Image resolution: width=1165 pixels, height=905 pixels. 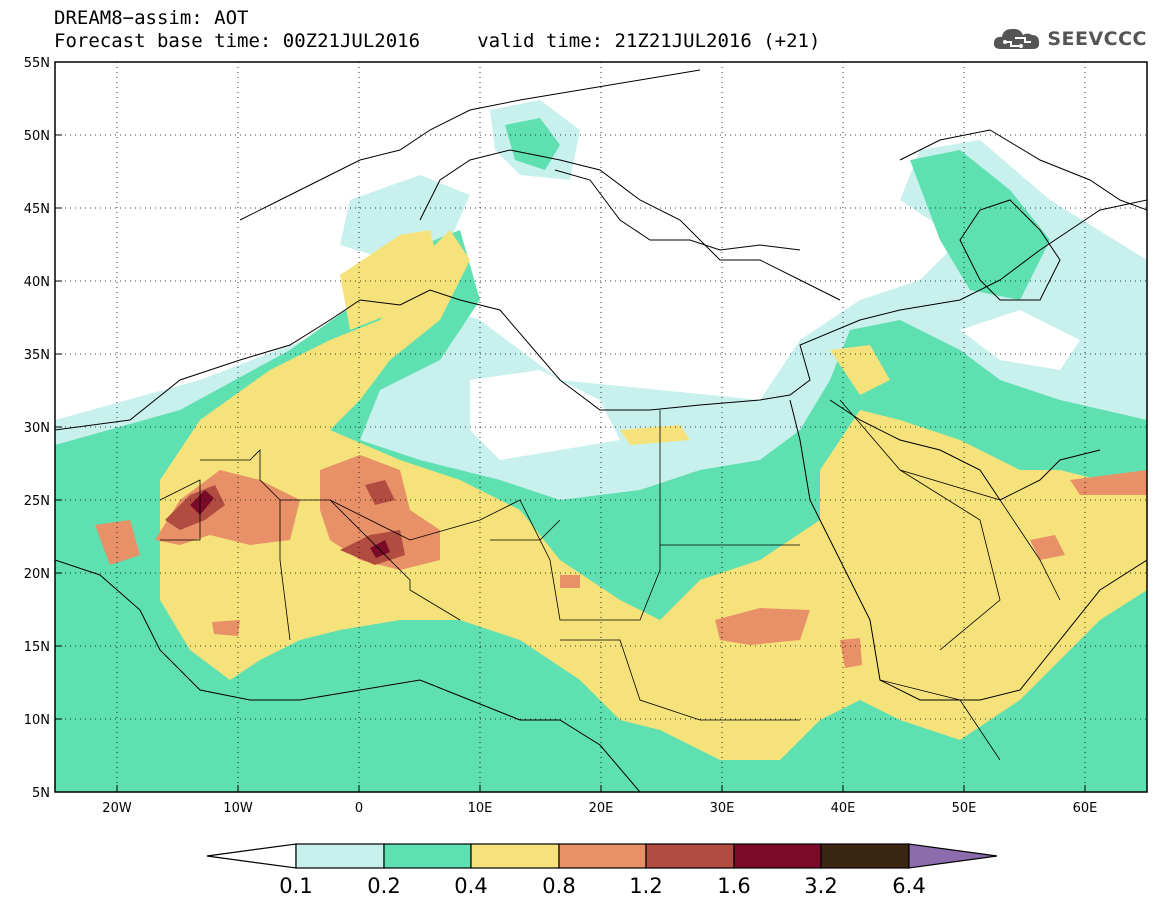 I want to click on lat-label: 10N, so click(x=37, y=720).